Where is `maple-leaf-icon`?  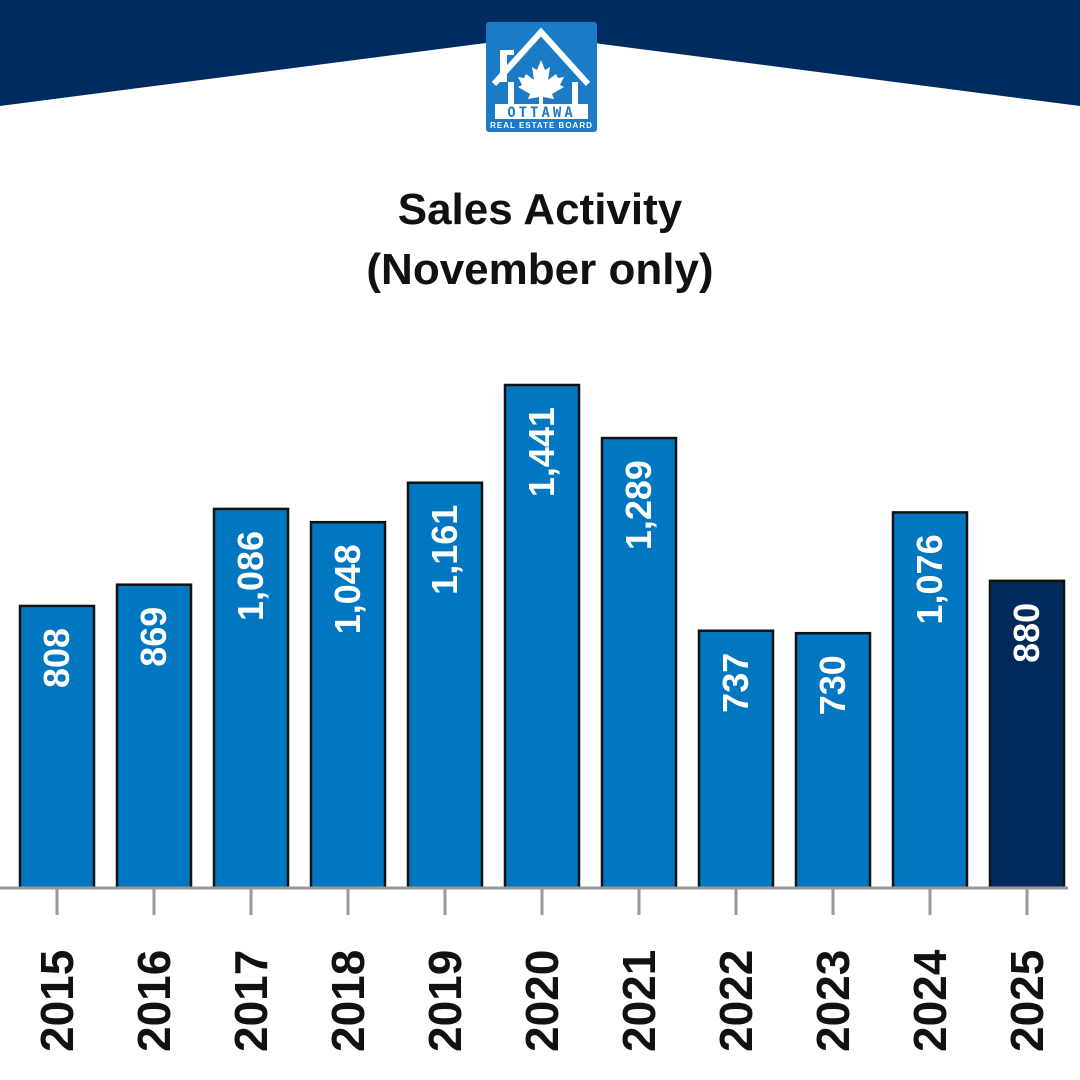 maple-leaf-icon is located at coordinates (541, 83).